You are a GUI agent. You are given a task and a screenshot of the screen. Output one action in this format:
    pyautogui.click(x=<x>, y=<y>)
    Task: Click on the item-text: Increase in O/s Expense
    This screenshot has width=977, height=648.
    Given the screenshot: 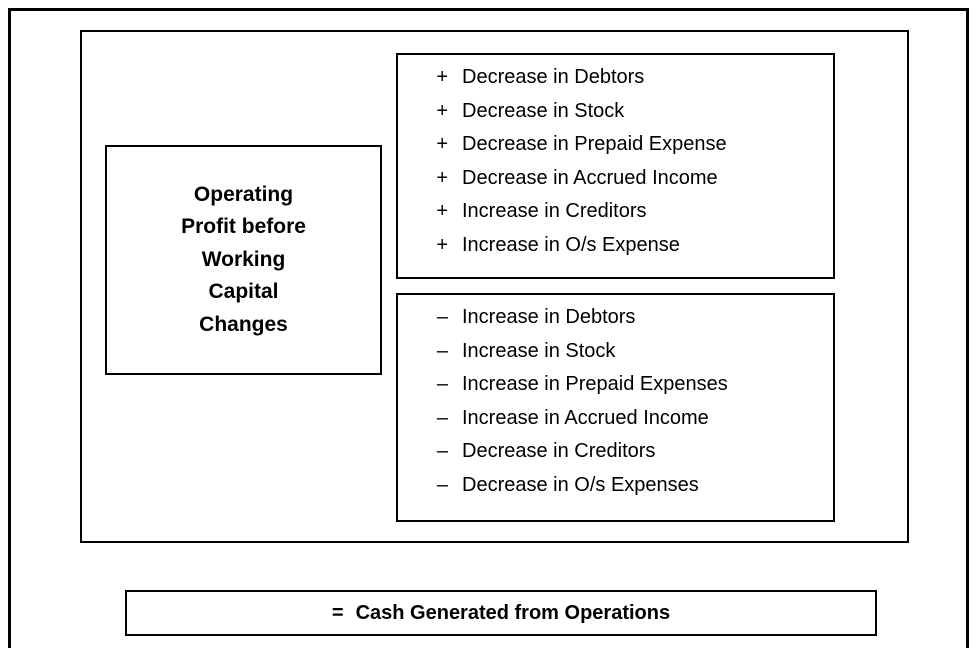 What is the action you would take?
    pyautogui.click(x=571, y=244)
    